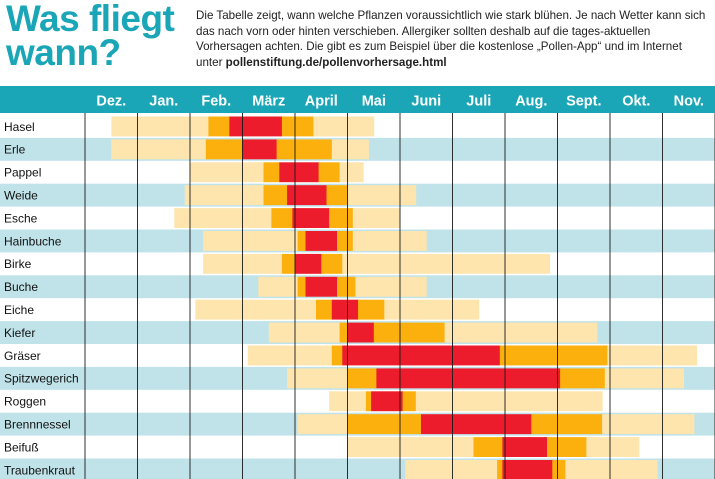 The height and width of the screenshot is (479, 715). I want to click on plant-label: Brennnessel, so click(37, 424).